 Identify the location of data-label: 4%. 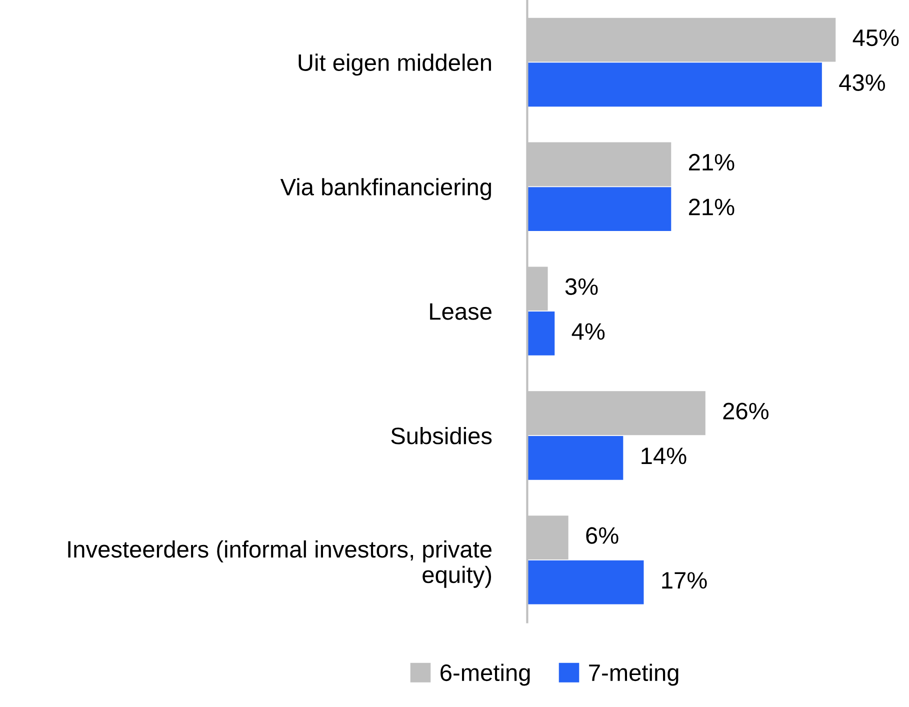
(588, 331).